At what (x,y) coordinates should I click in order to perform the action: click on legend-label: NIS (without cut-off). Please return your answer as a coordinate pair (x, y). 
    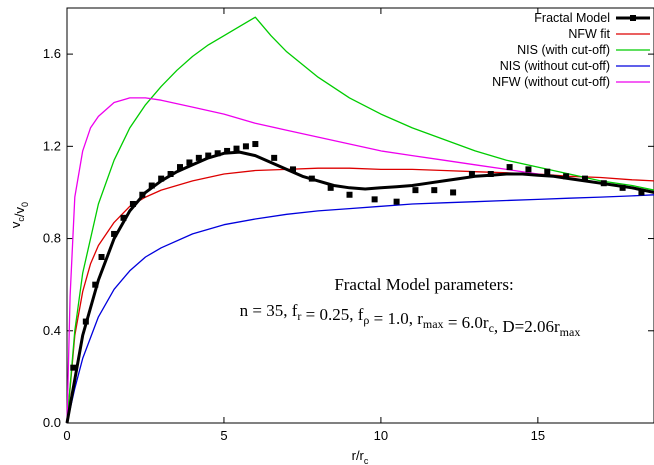
    Looking at the image, I should click on (555, 66).